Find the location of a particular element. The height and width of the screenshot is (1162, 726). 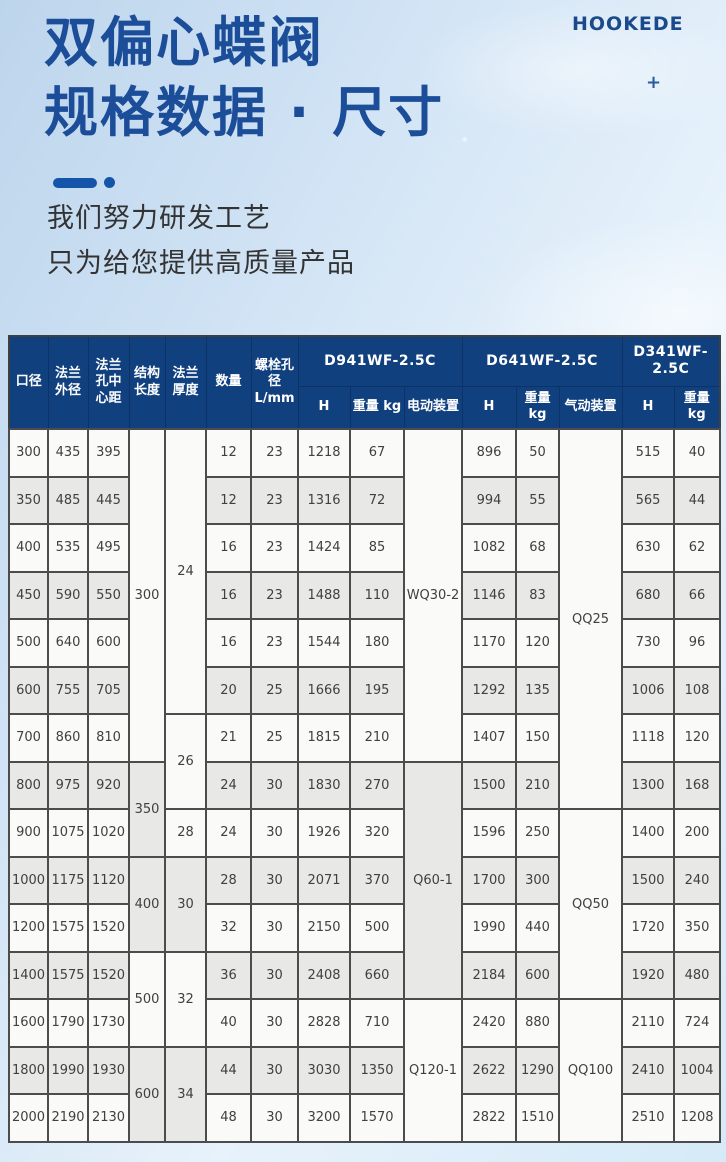

sub-header-d941-electric: 电动装置 is located at coordinates (433, 407).